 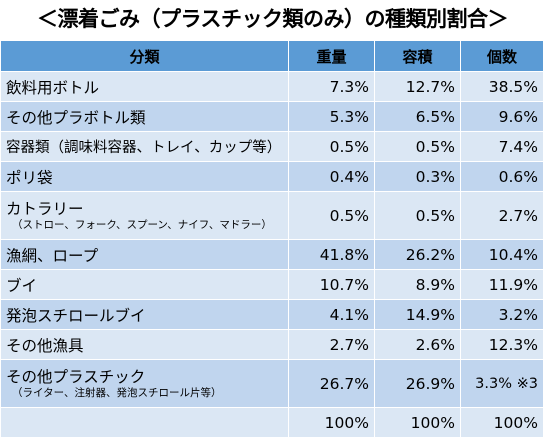 What do you see at coordinates (144, 116) in the screenshot?
I see `row-name: その他プラボトル類` at bounding box center [144, 116].